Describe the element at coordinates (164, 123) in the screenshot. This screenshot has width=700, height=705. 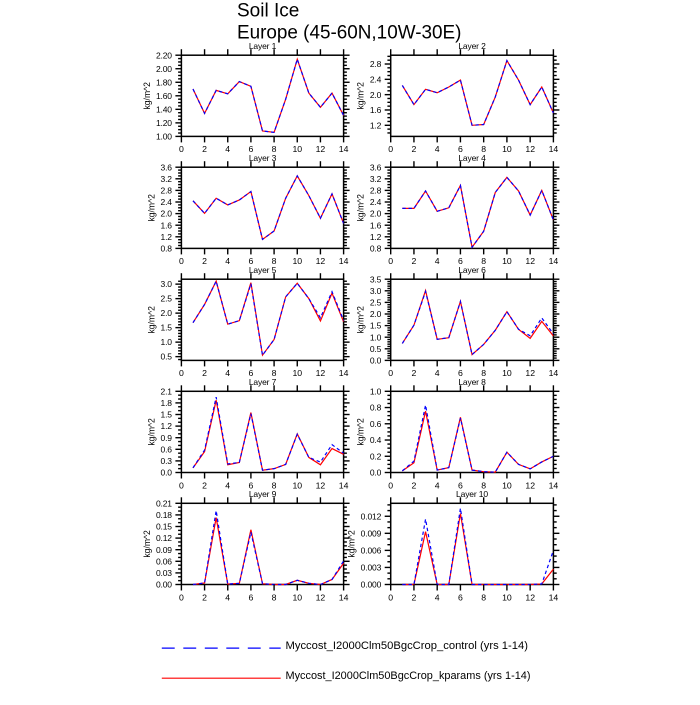
I see `svg-text: 1.20` at that location.